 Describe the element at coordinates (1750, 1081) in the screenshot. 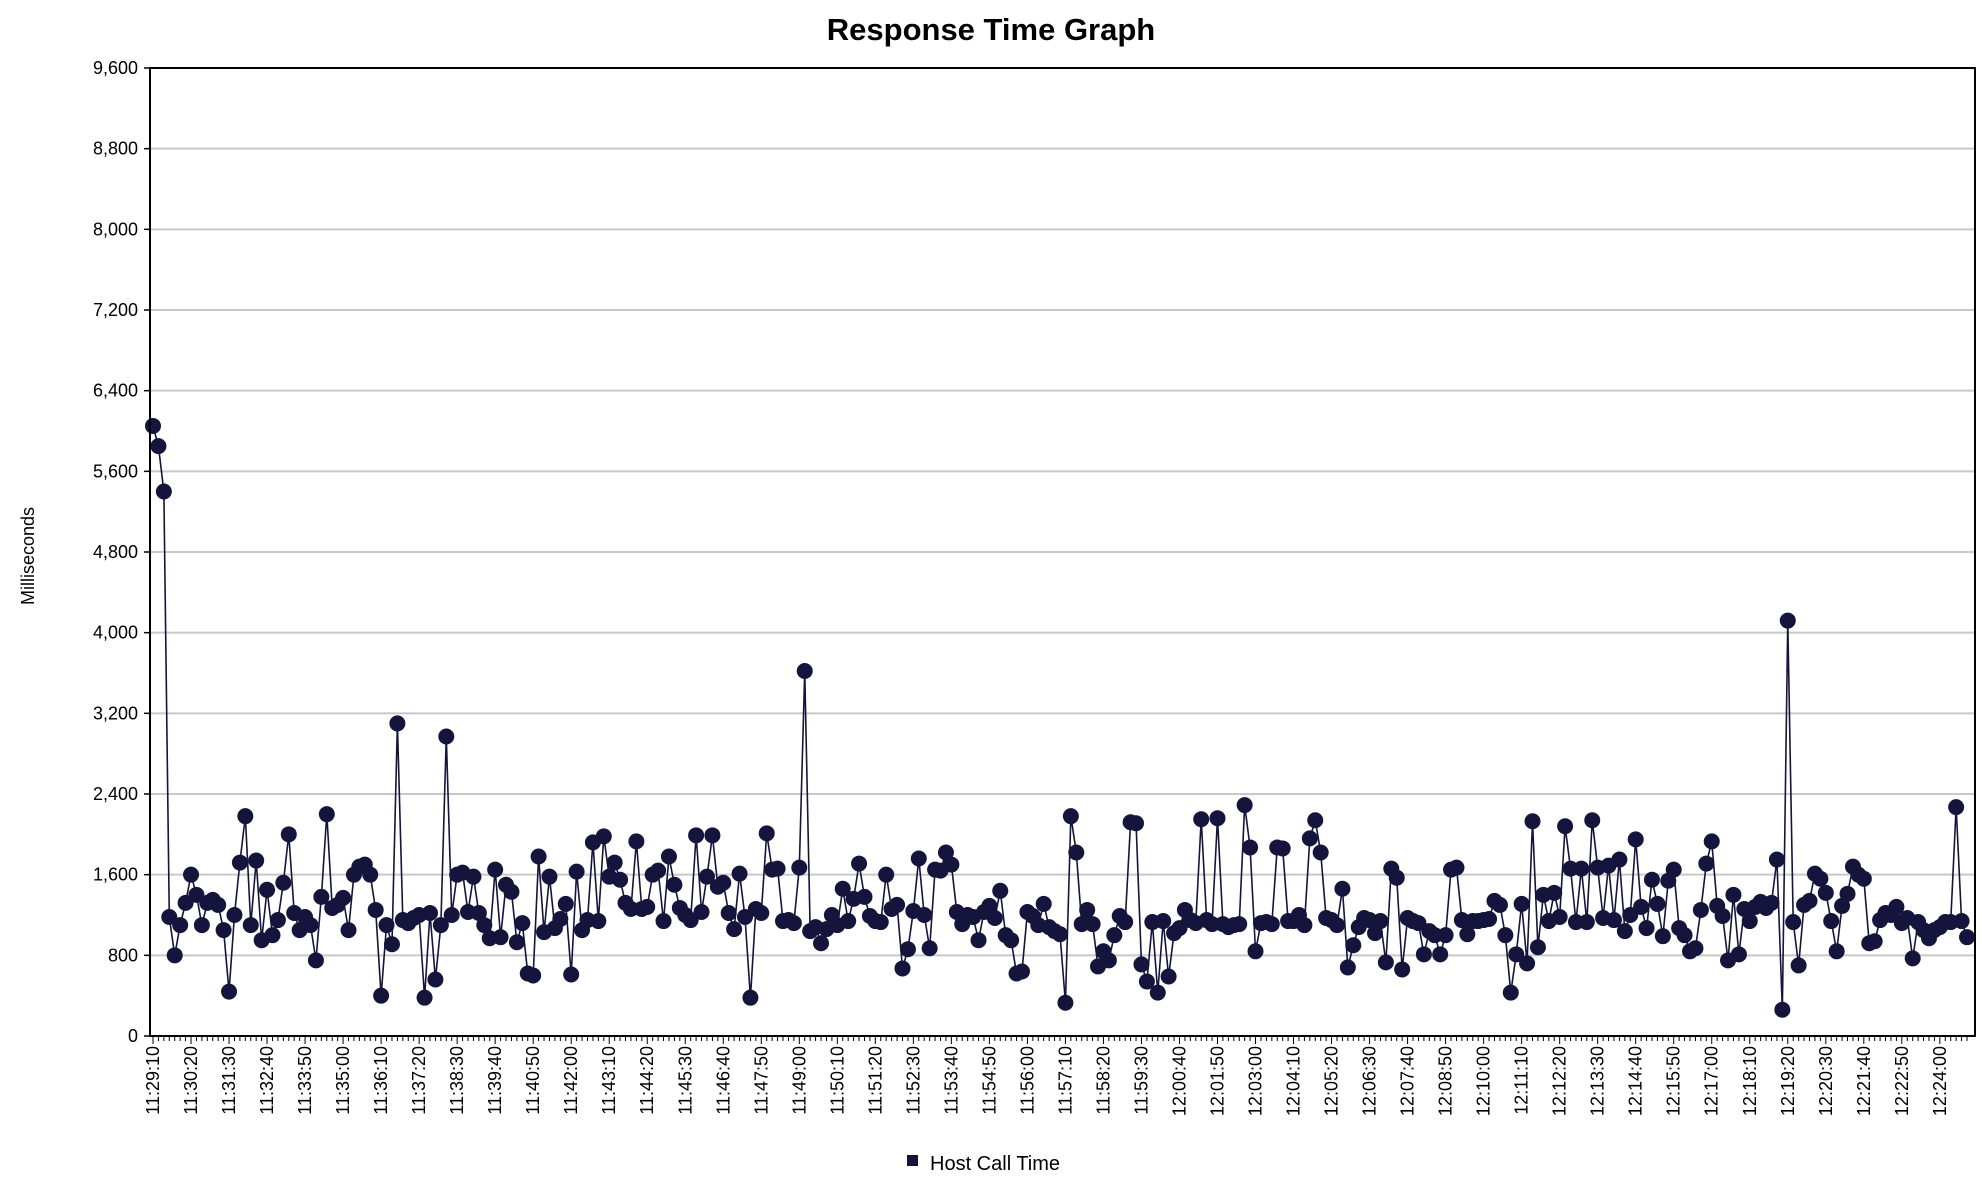

I see `x-tick-label: 12:18:10` at that location.